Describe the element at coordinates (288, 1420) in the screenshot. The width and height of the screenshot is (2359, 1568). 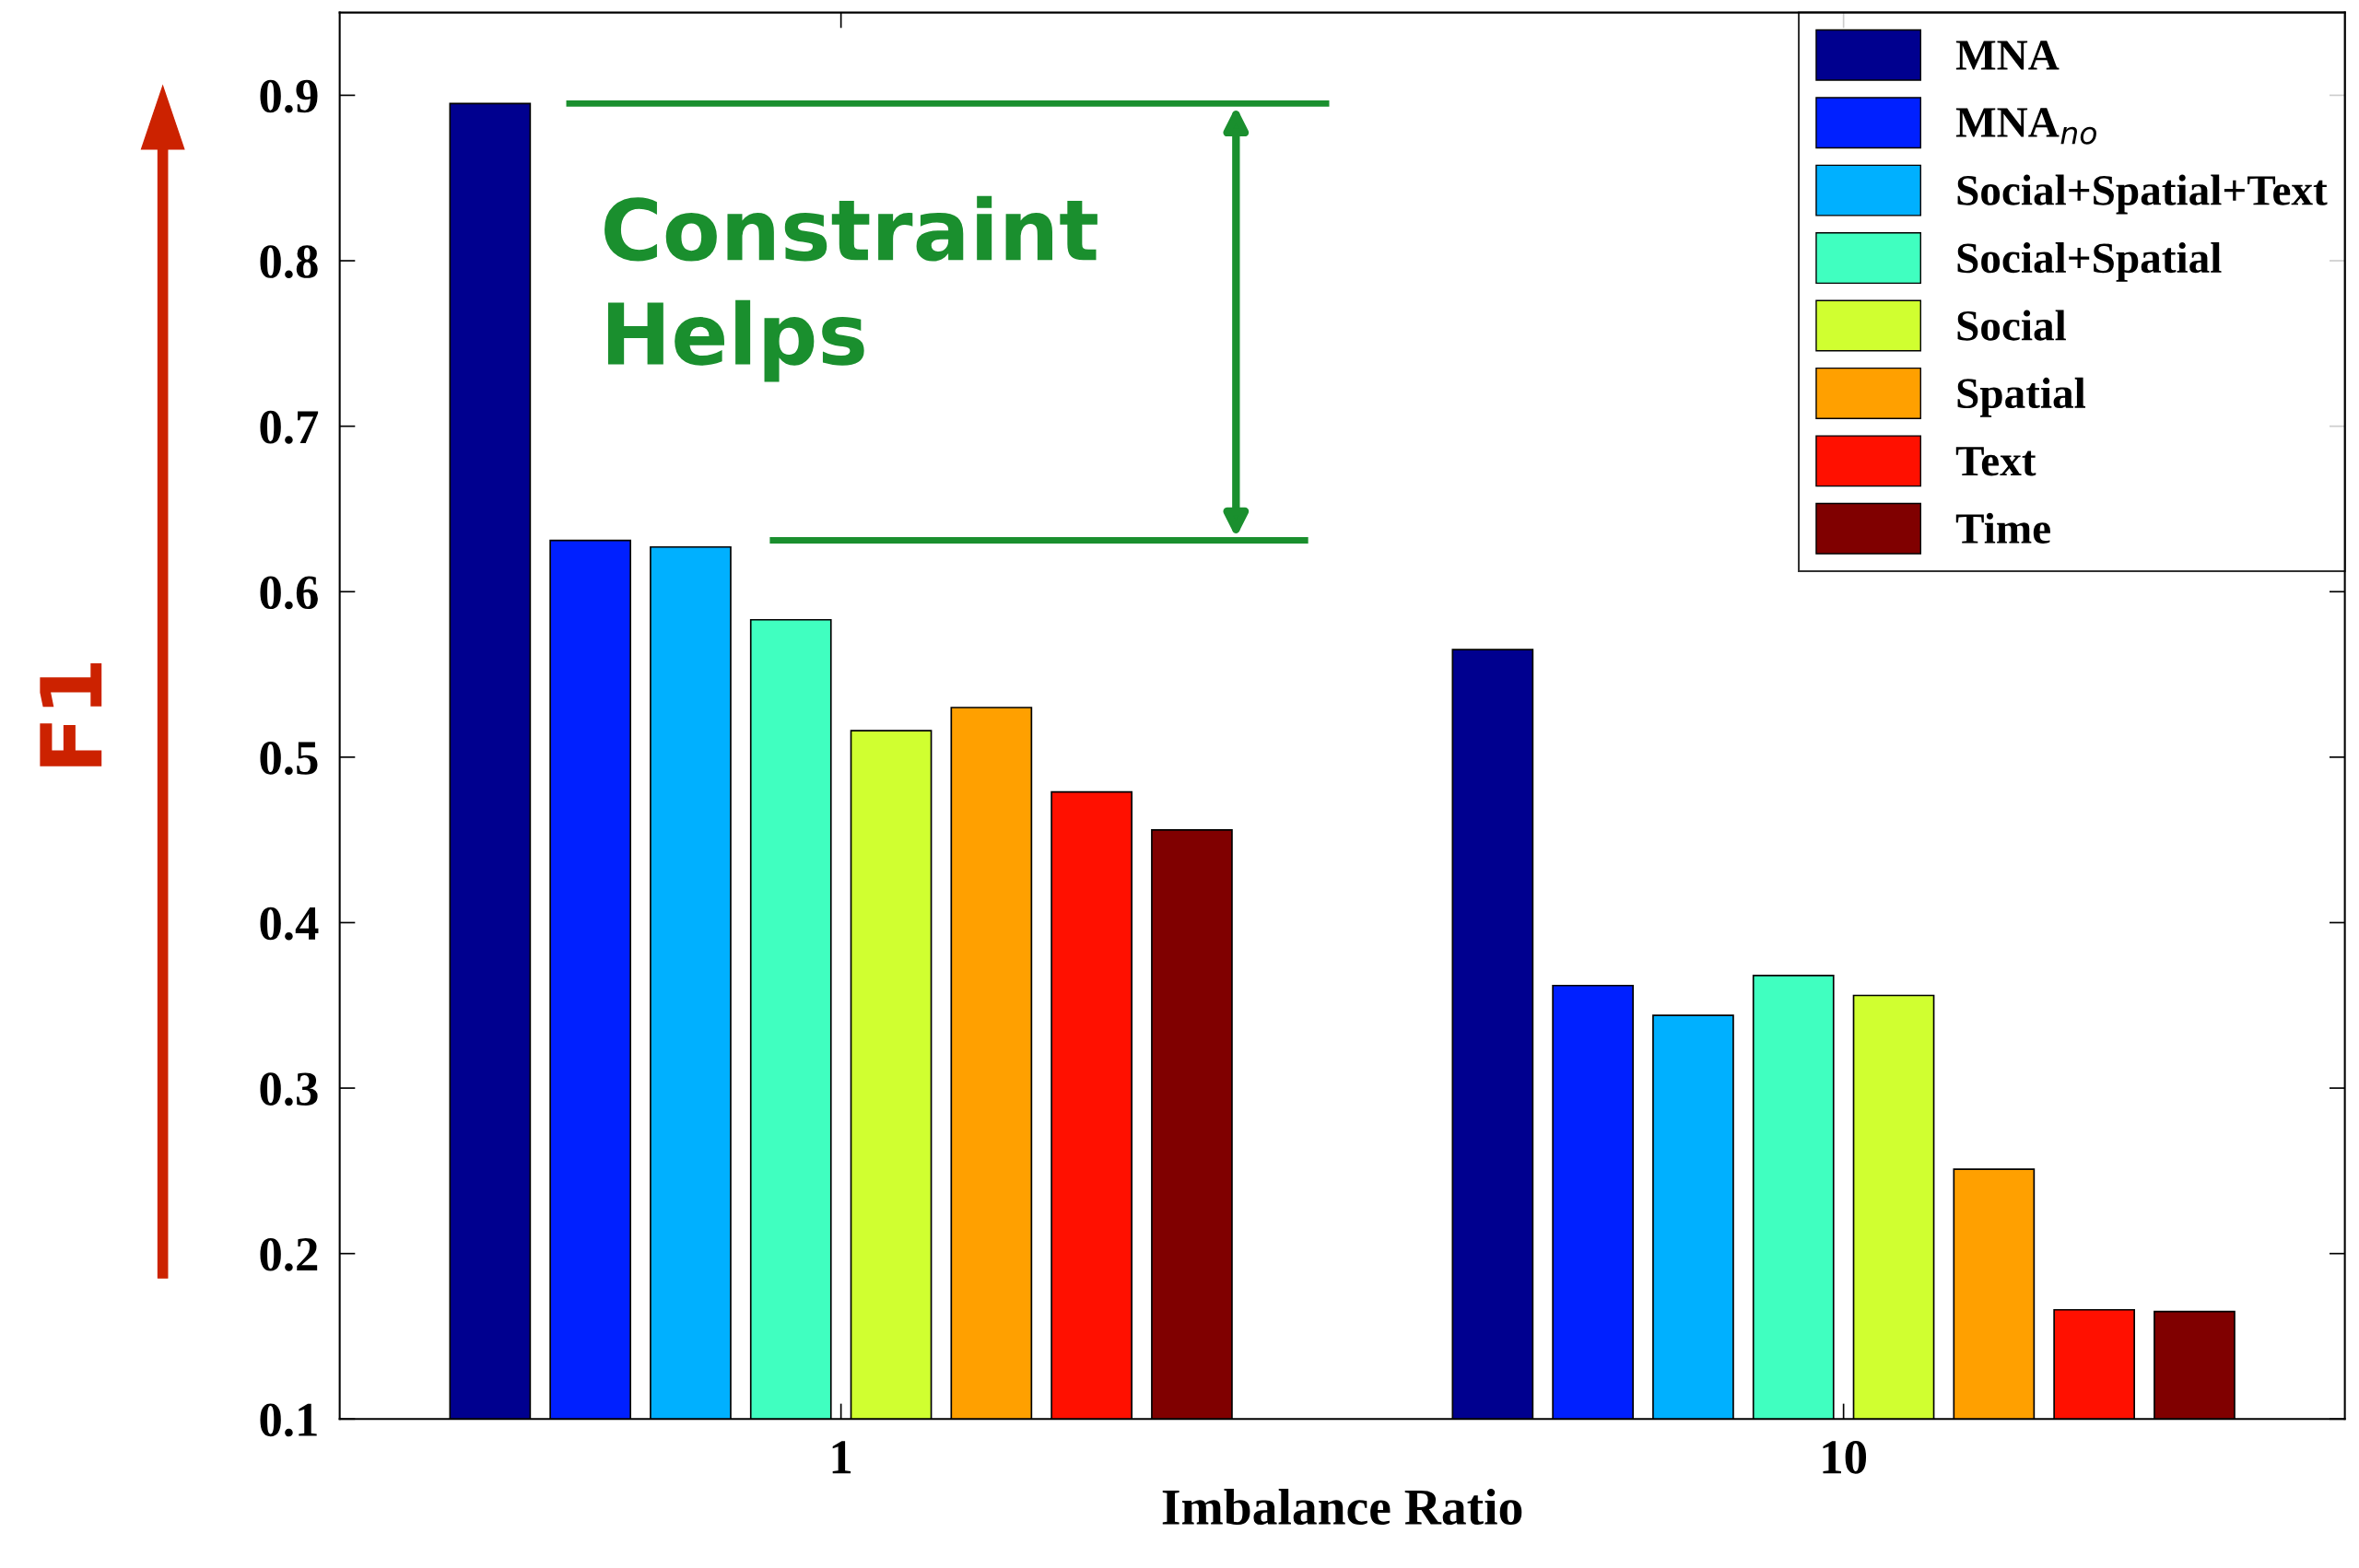
I see `y-tick-label: 0.1` at that location.